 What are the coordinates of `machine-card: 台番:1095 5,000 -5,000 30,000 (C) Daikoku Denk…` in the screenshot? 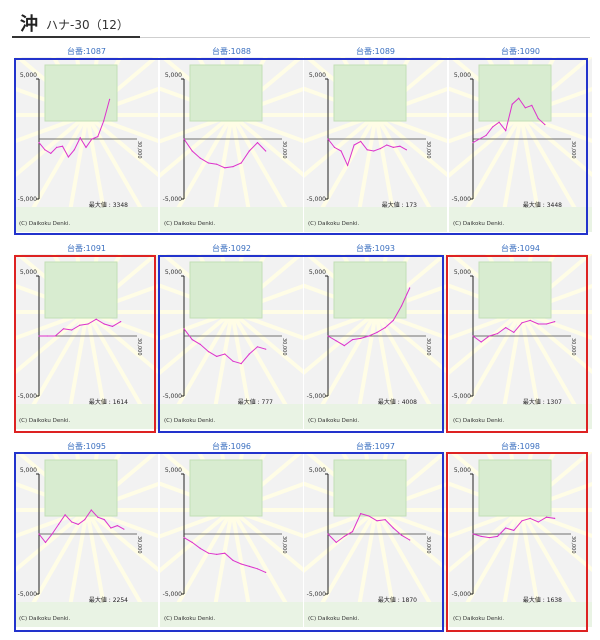 It's located at (86, 534).